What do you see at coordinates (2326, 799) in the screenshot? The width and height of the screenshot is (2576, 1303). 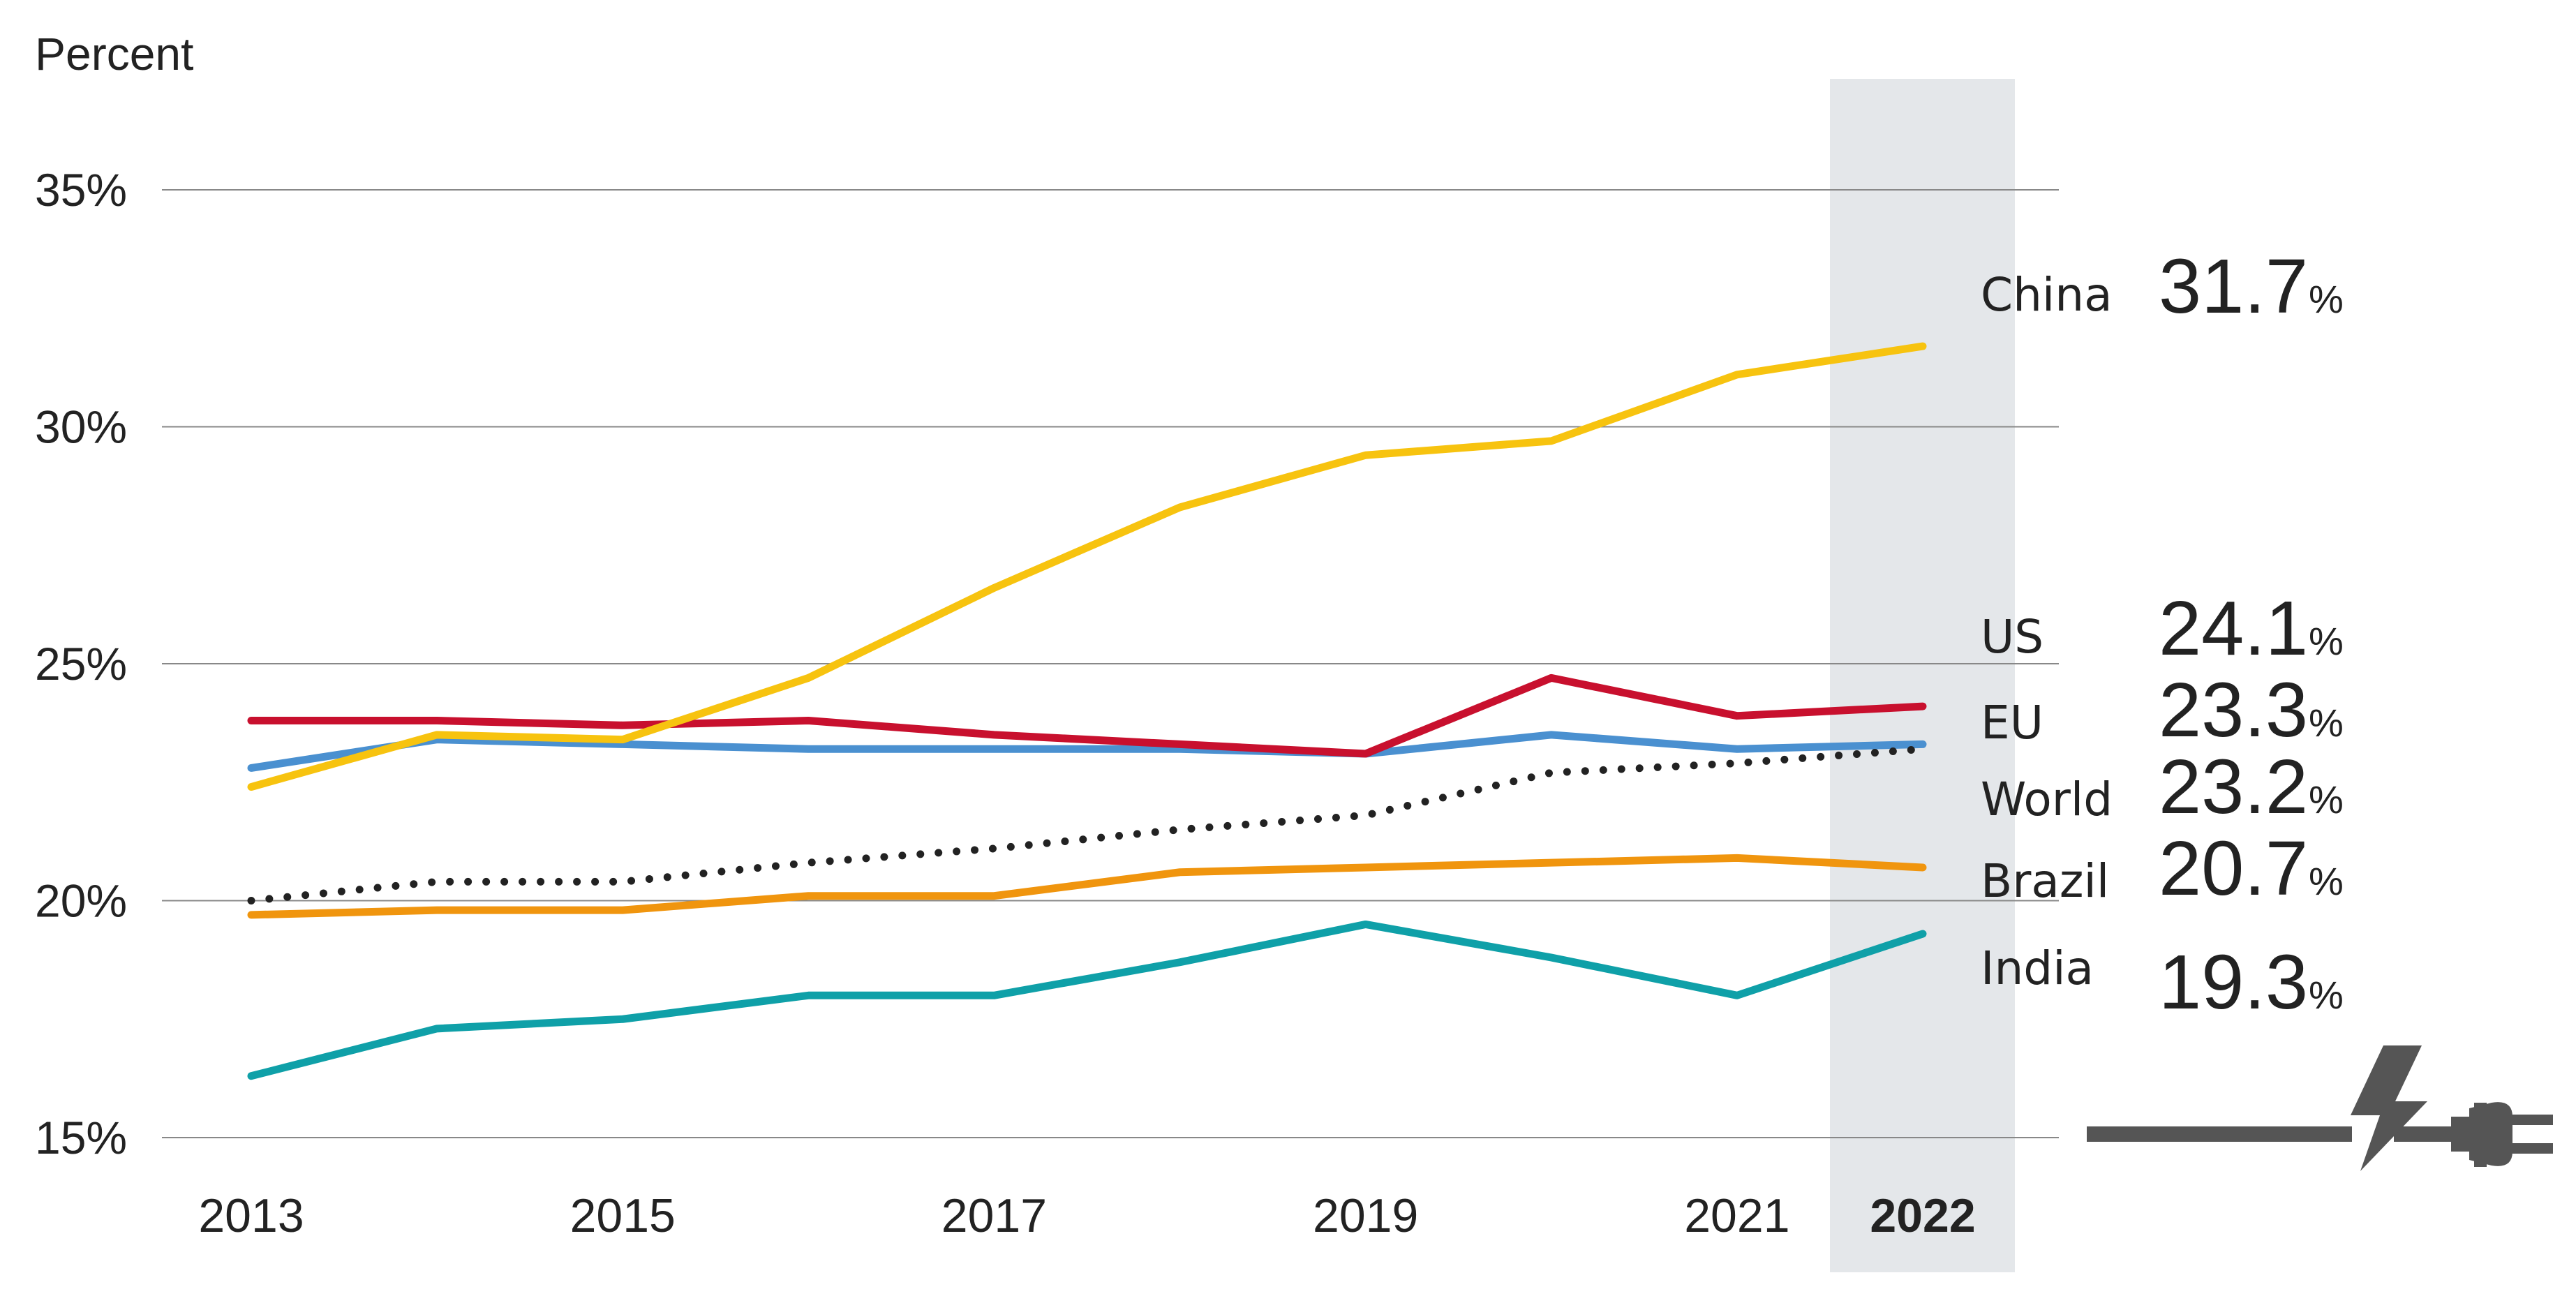 I see `series-unit-world: %` at bounding box center [2326, 799].